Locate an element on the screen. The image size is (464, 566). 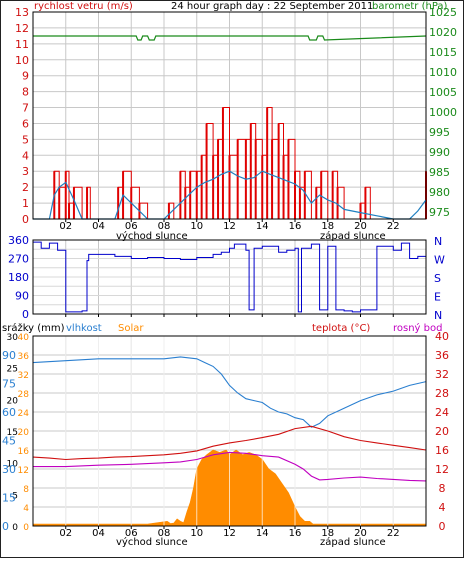
humidity-ylabel-60: 60 is located at coordinates (9, 412).